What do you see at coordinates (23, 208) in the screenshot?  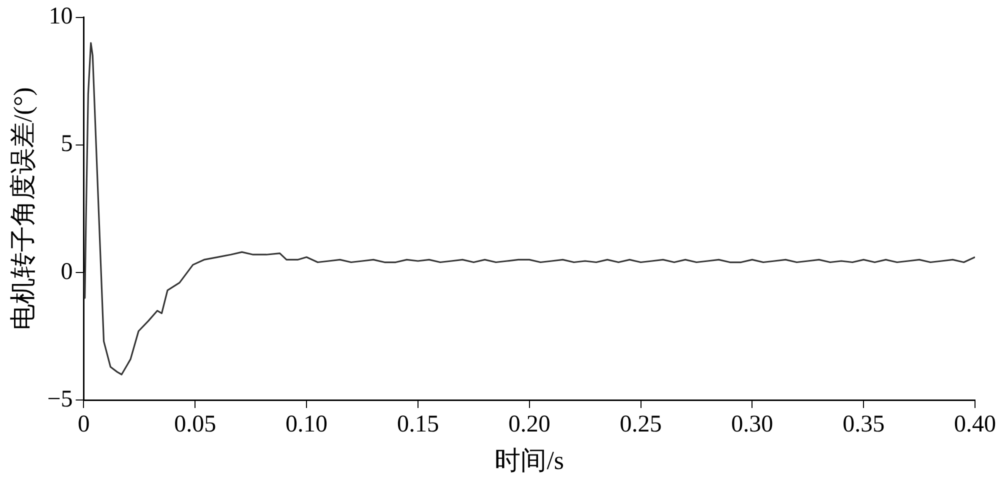 I see `y-axis-title: 电机转子角度误差/(°)` at bounding box center [23, 208].